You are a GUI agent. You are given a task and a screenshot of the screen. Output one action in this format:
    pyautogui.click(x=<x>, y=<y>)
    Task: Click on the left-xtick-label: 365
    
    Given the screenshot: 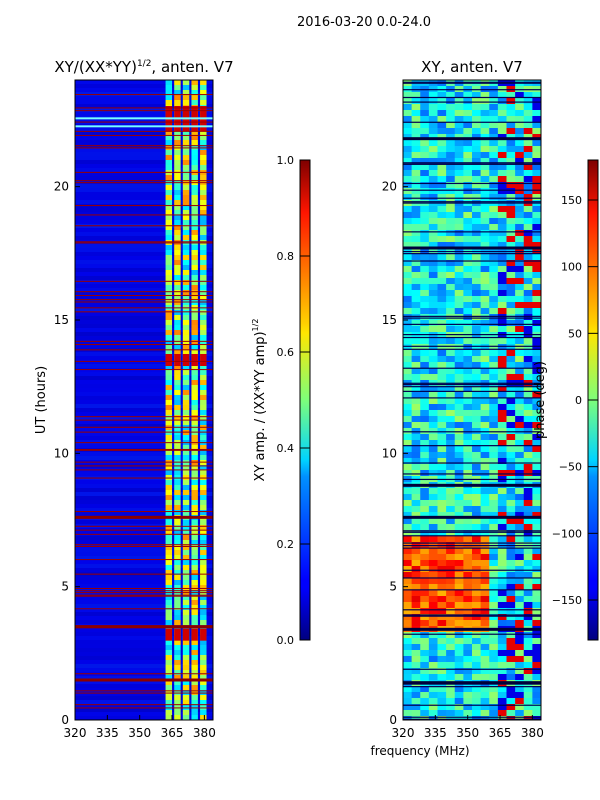 What is the action you would take?
    pyautogui.click(x=172, y=733)
    